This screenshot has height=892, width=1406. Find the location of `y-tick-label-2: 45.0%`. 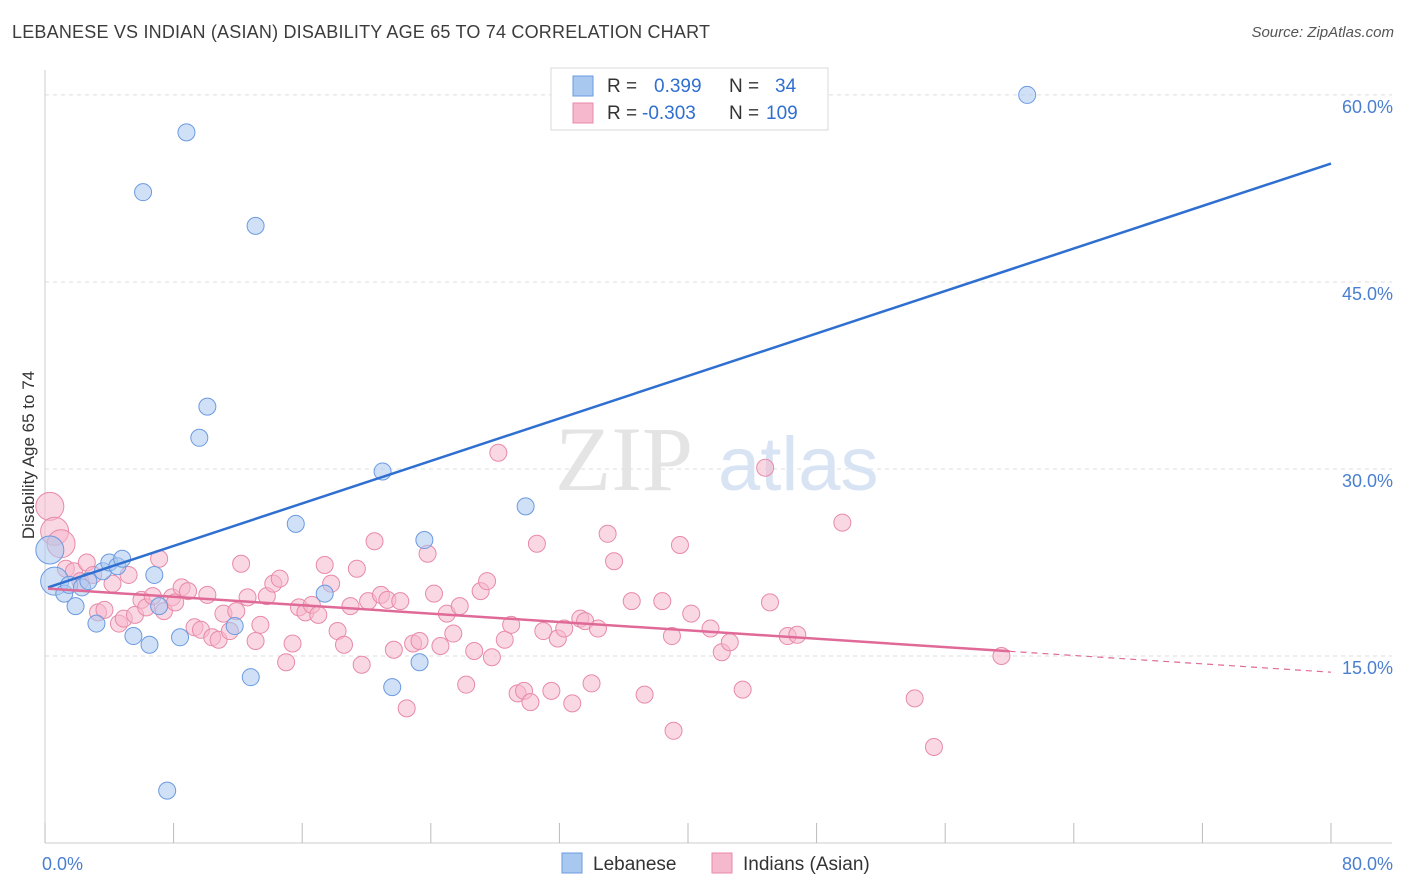

y-tick-label-2: 45.0% is located at coordinates (1367, 294).